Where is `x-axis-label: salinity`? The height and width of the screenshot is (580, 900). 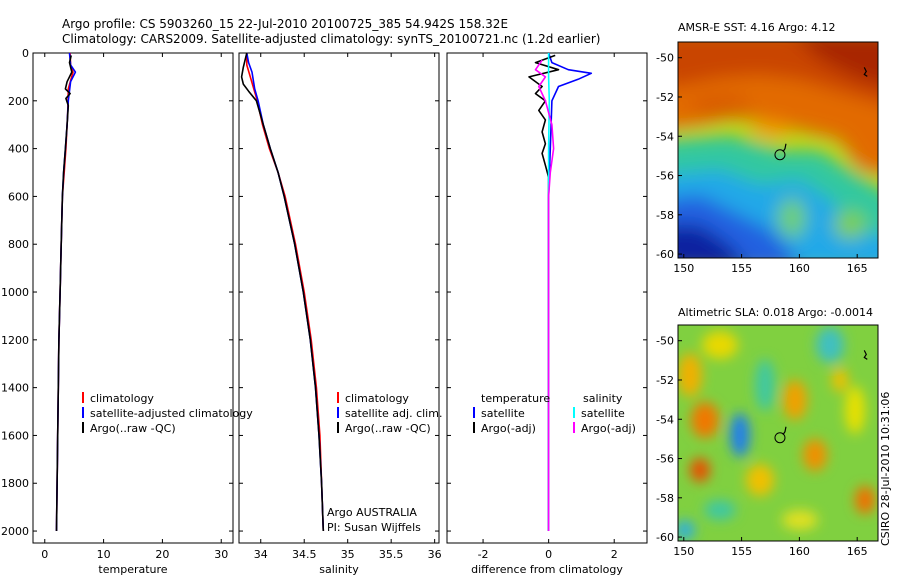 x-axis-label: salinity is located at coordinates (339, 569).